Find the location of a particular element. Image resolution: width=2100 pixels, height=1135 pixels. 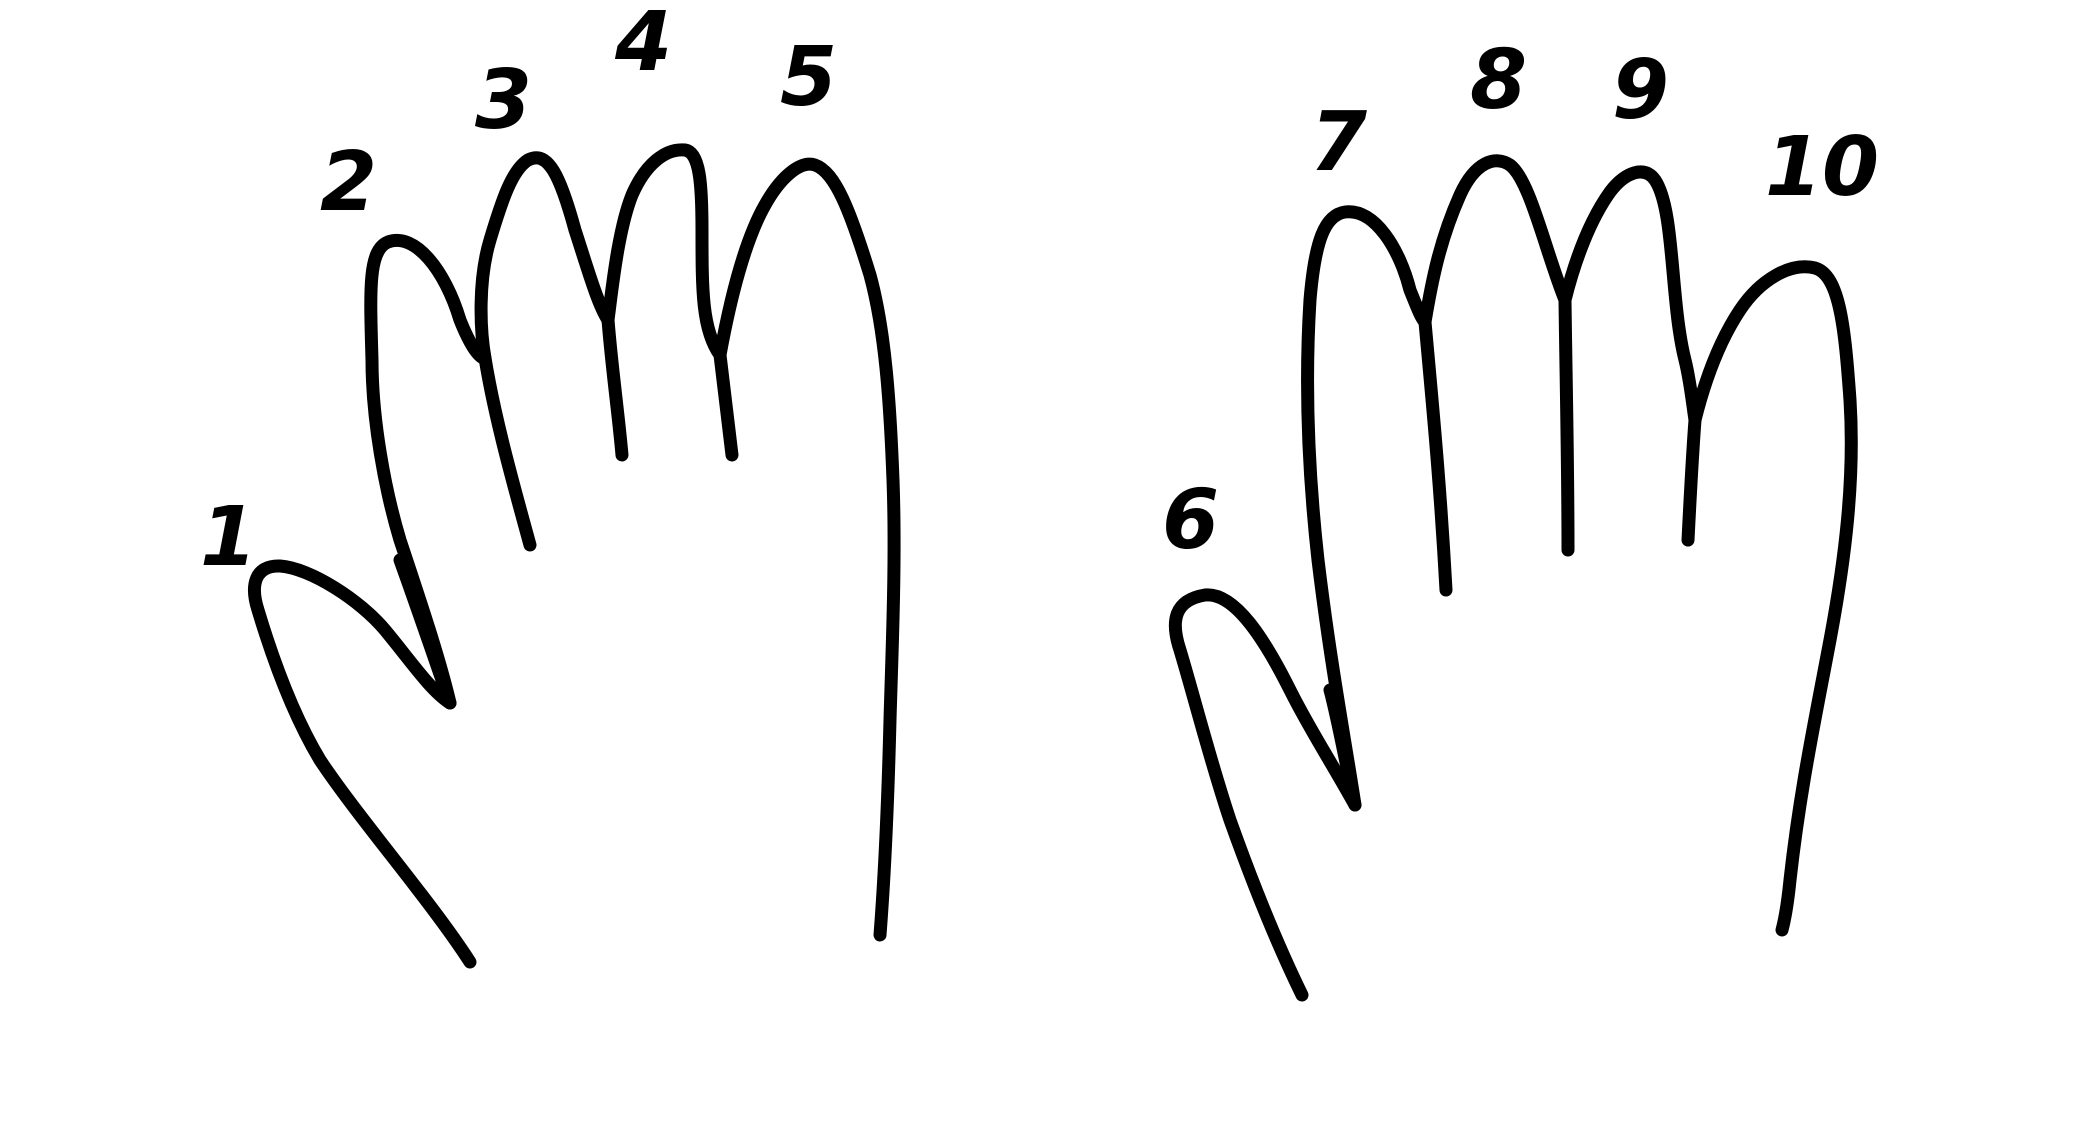

finger-label-2: 2 is located at coordinates (348, 182).